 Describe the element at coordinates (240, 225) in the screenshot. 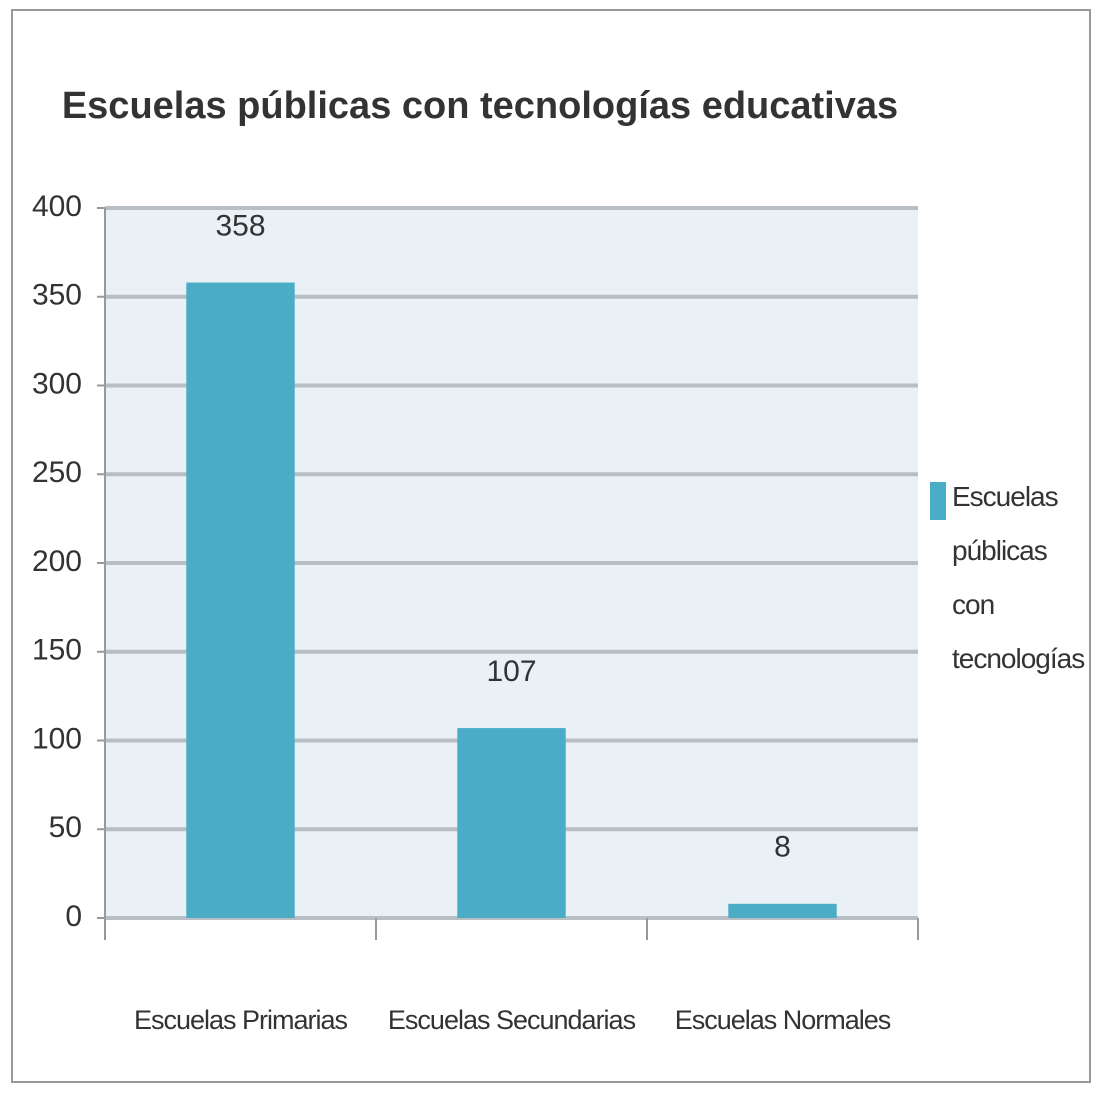

I see `value-label: 358` at that location.